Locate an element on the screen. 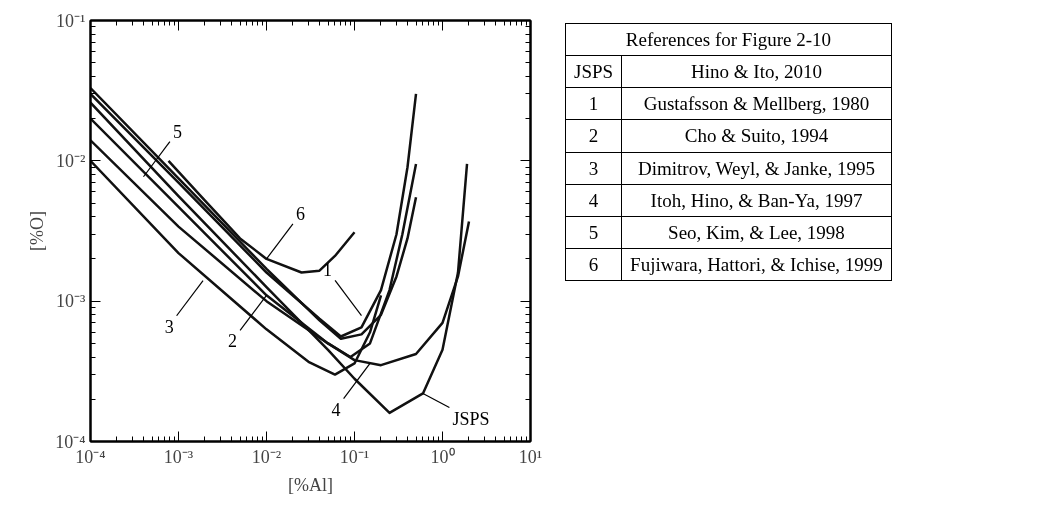  x-tick-label: 10¹ is located at coordinates (530, 456).